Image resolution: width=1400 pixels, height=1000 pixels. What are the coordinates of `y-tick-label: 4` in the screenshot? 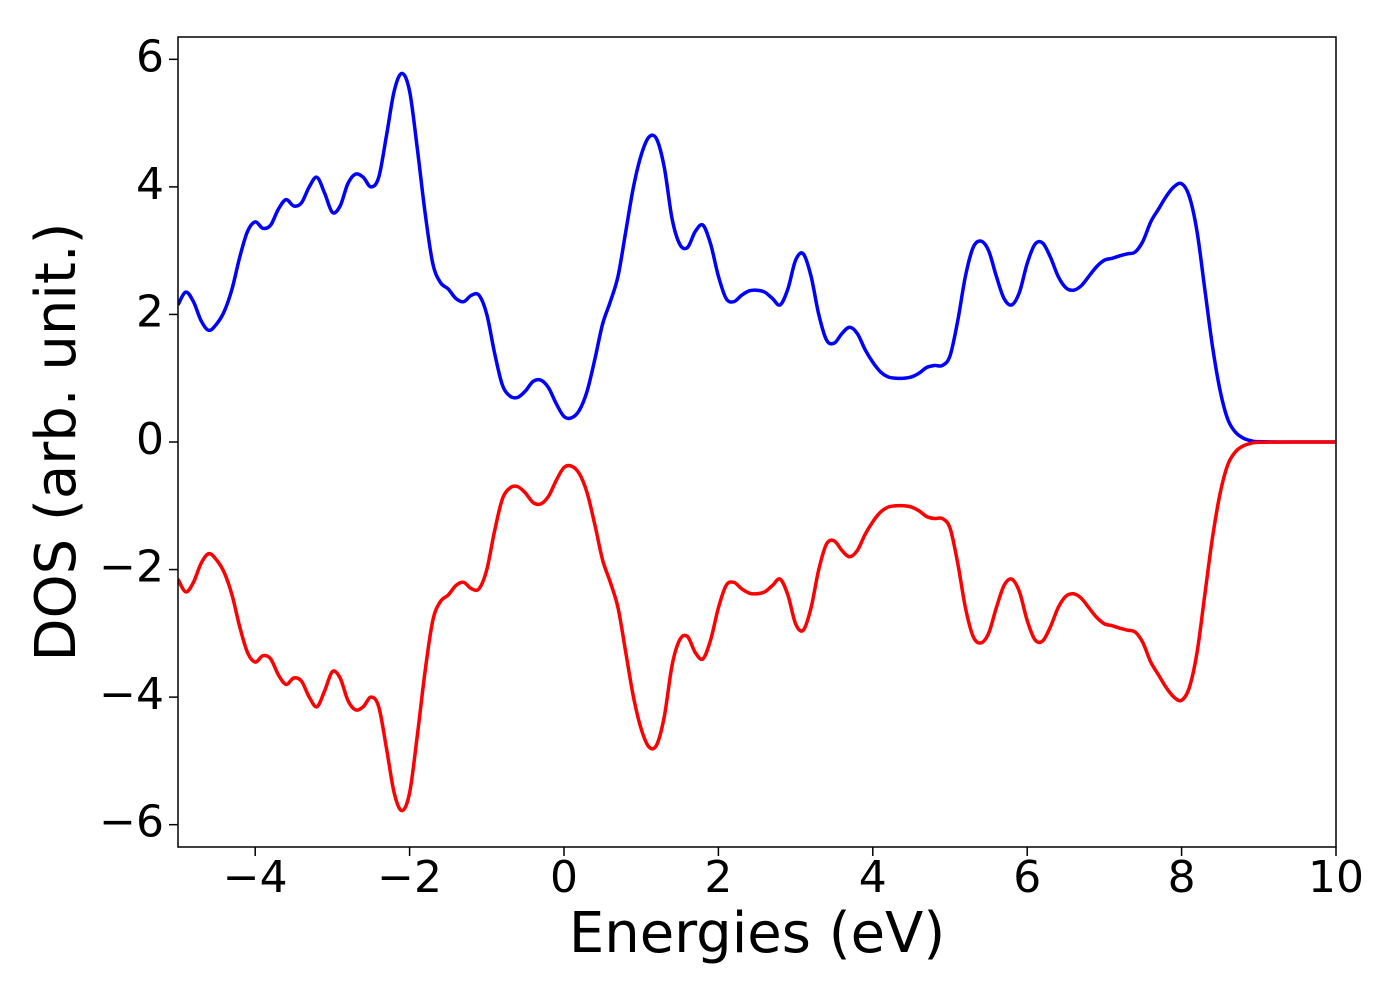 It's located at (150, 184).